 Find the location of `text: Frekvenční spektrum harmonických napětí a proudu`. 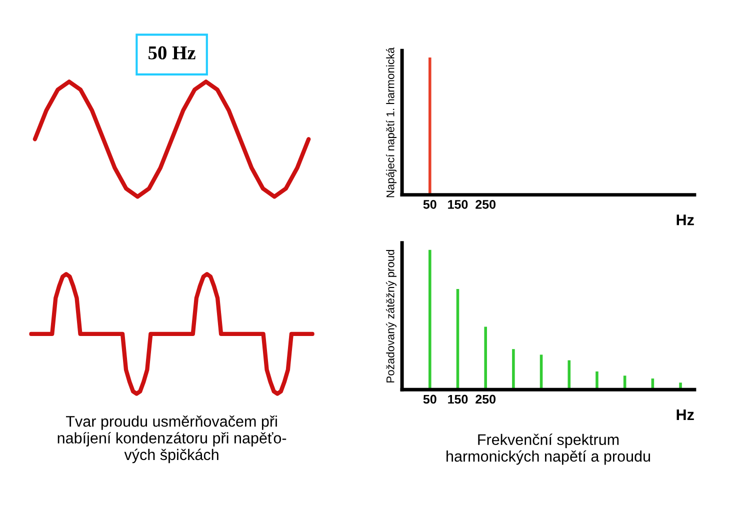

text: Frekvenční spektrum harmonických napětí a proudu is located at coordinates (548, 449).